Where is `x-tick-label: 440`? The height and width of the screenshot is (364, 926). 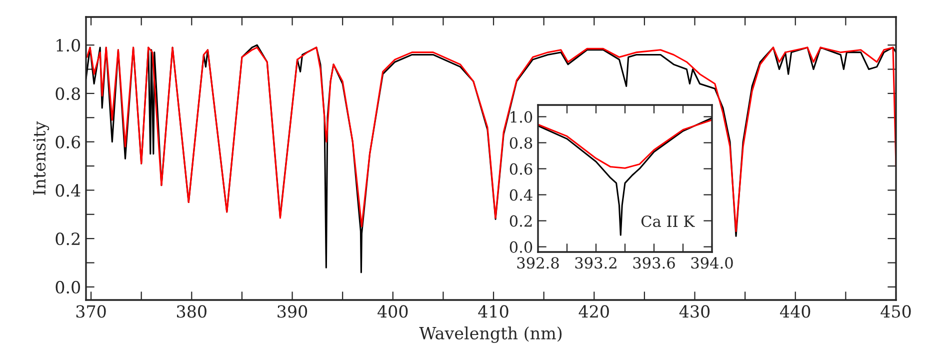 x-tick-label: 440 is located at coordinates (795, 311).